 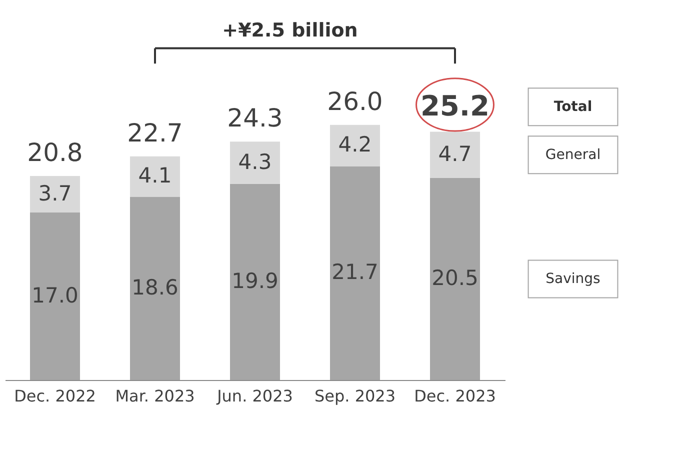 What do you see at coordinates (155, 396) in the screenshot?
I see `x-tick-label: Mar. 2023` at bounding box center [155, 396].